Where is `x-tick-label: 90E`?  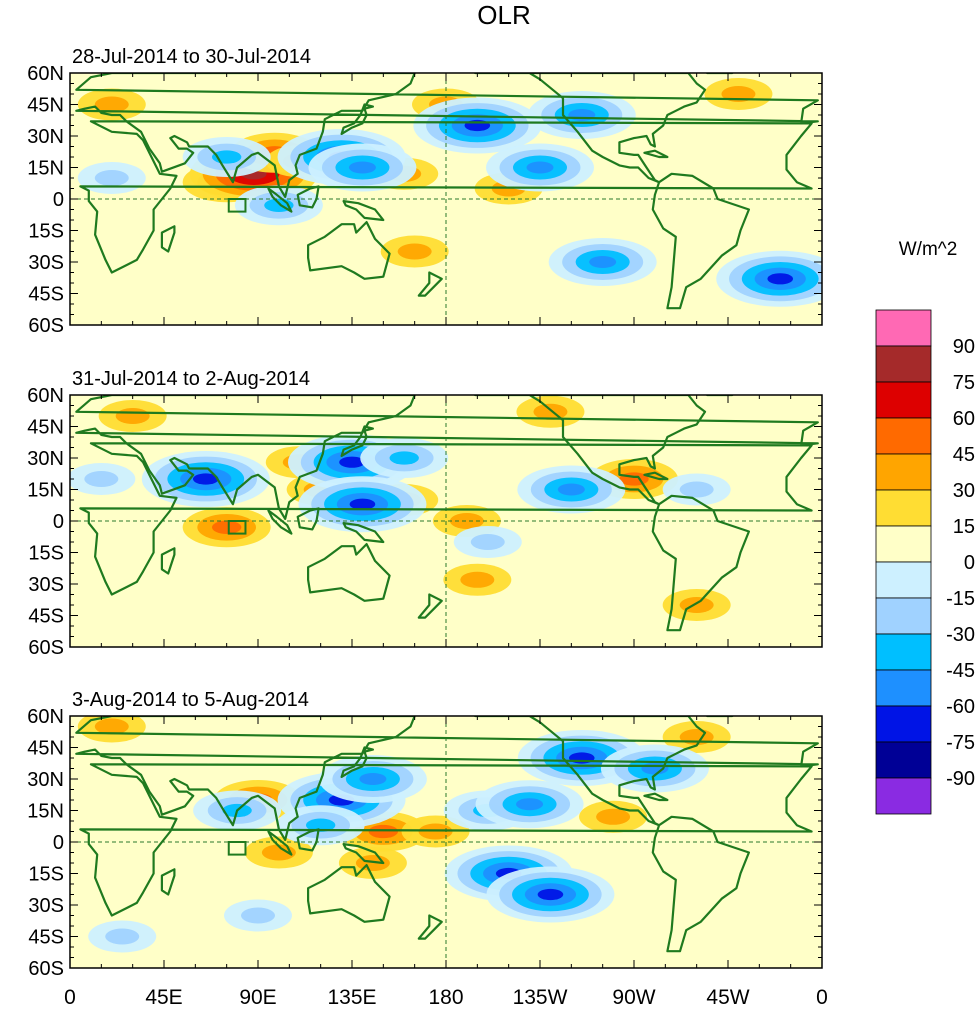
x-tick-label: 90E is located at coordinates (257, 997).